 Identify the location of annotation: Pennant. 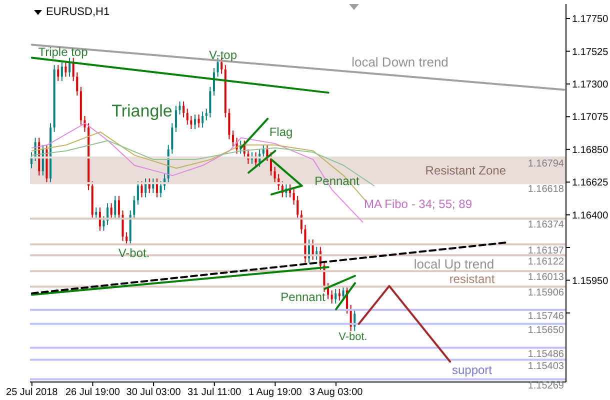
(303, 297).